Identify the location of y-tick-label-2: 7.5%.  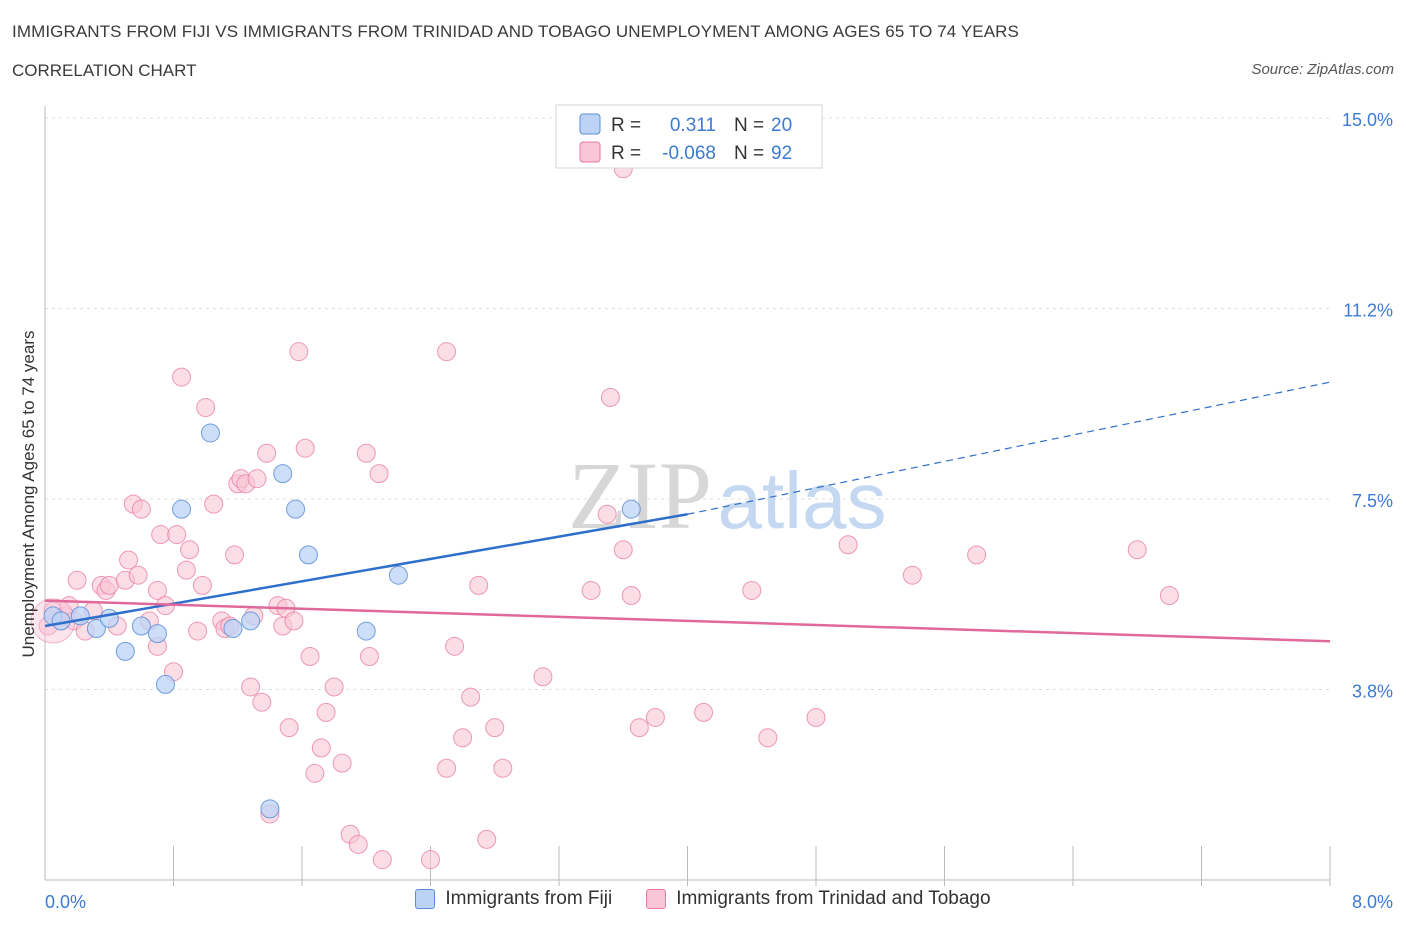
(1372, 501).